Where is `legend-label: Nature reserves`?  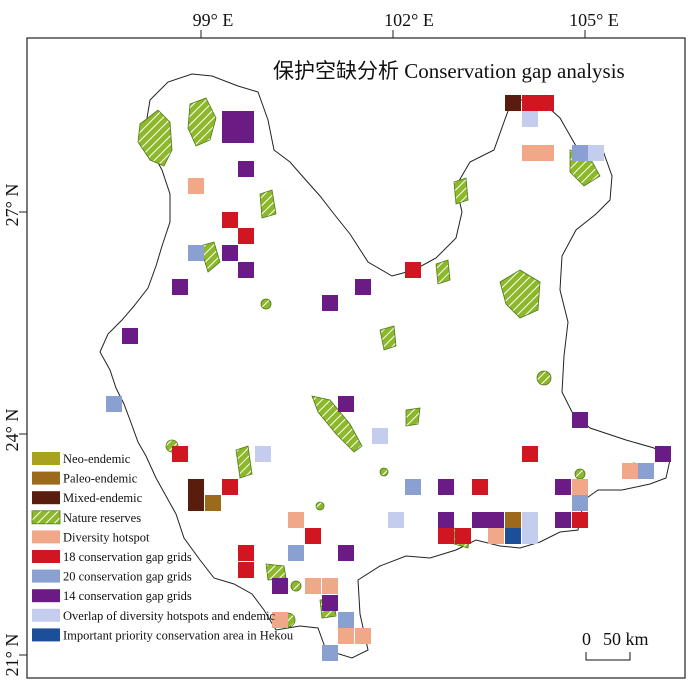 legend-label: Nature reserves is located at coordinates (102, 518).